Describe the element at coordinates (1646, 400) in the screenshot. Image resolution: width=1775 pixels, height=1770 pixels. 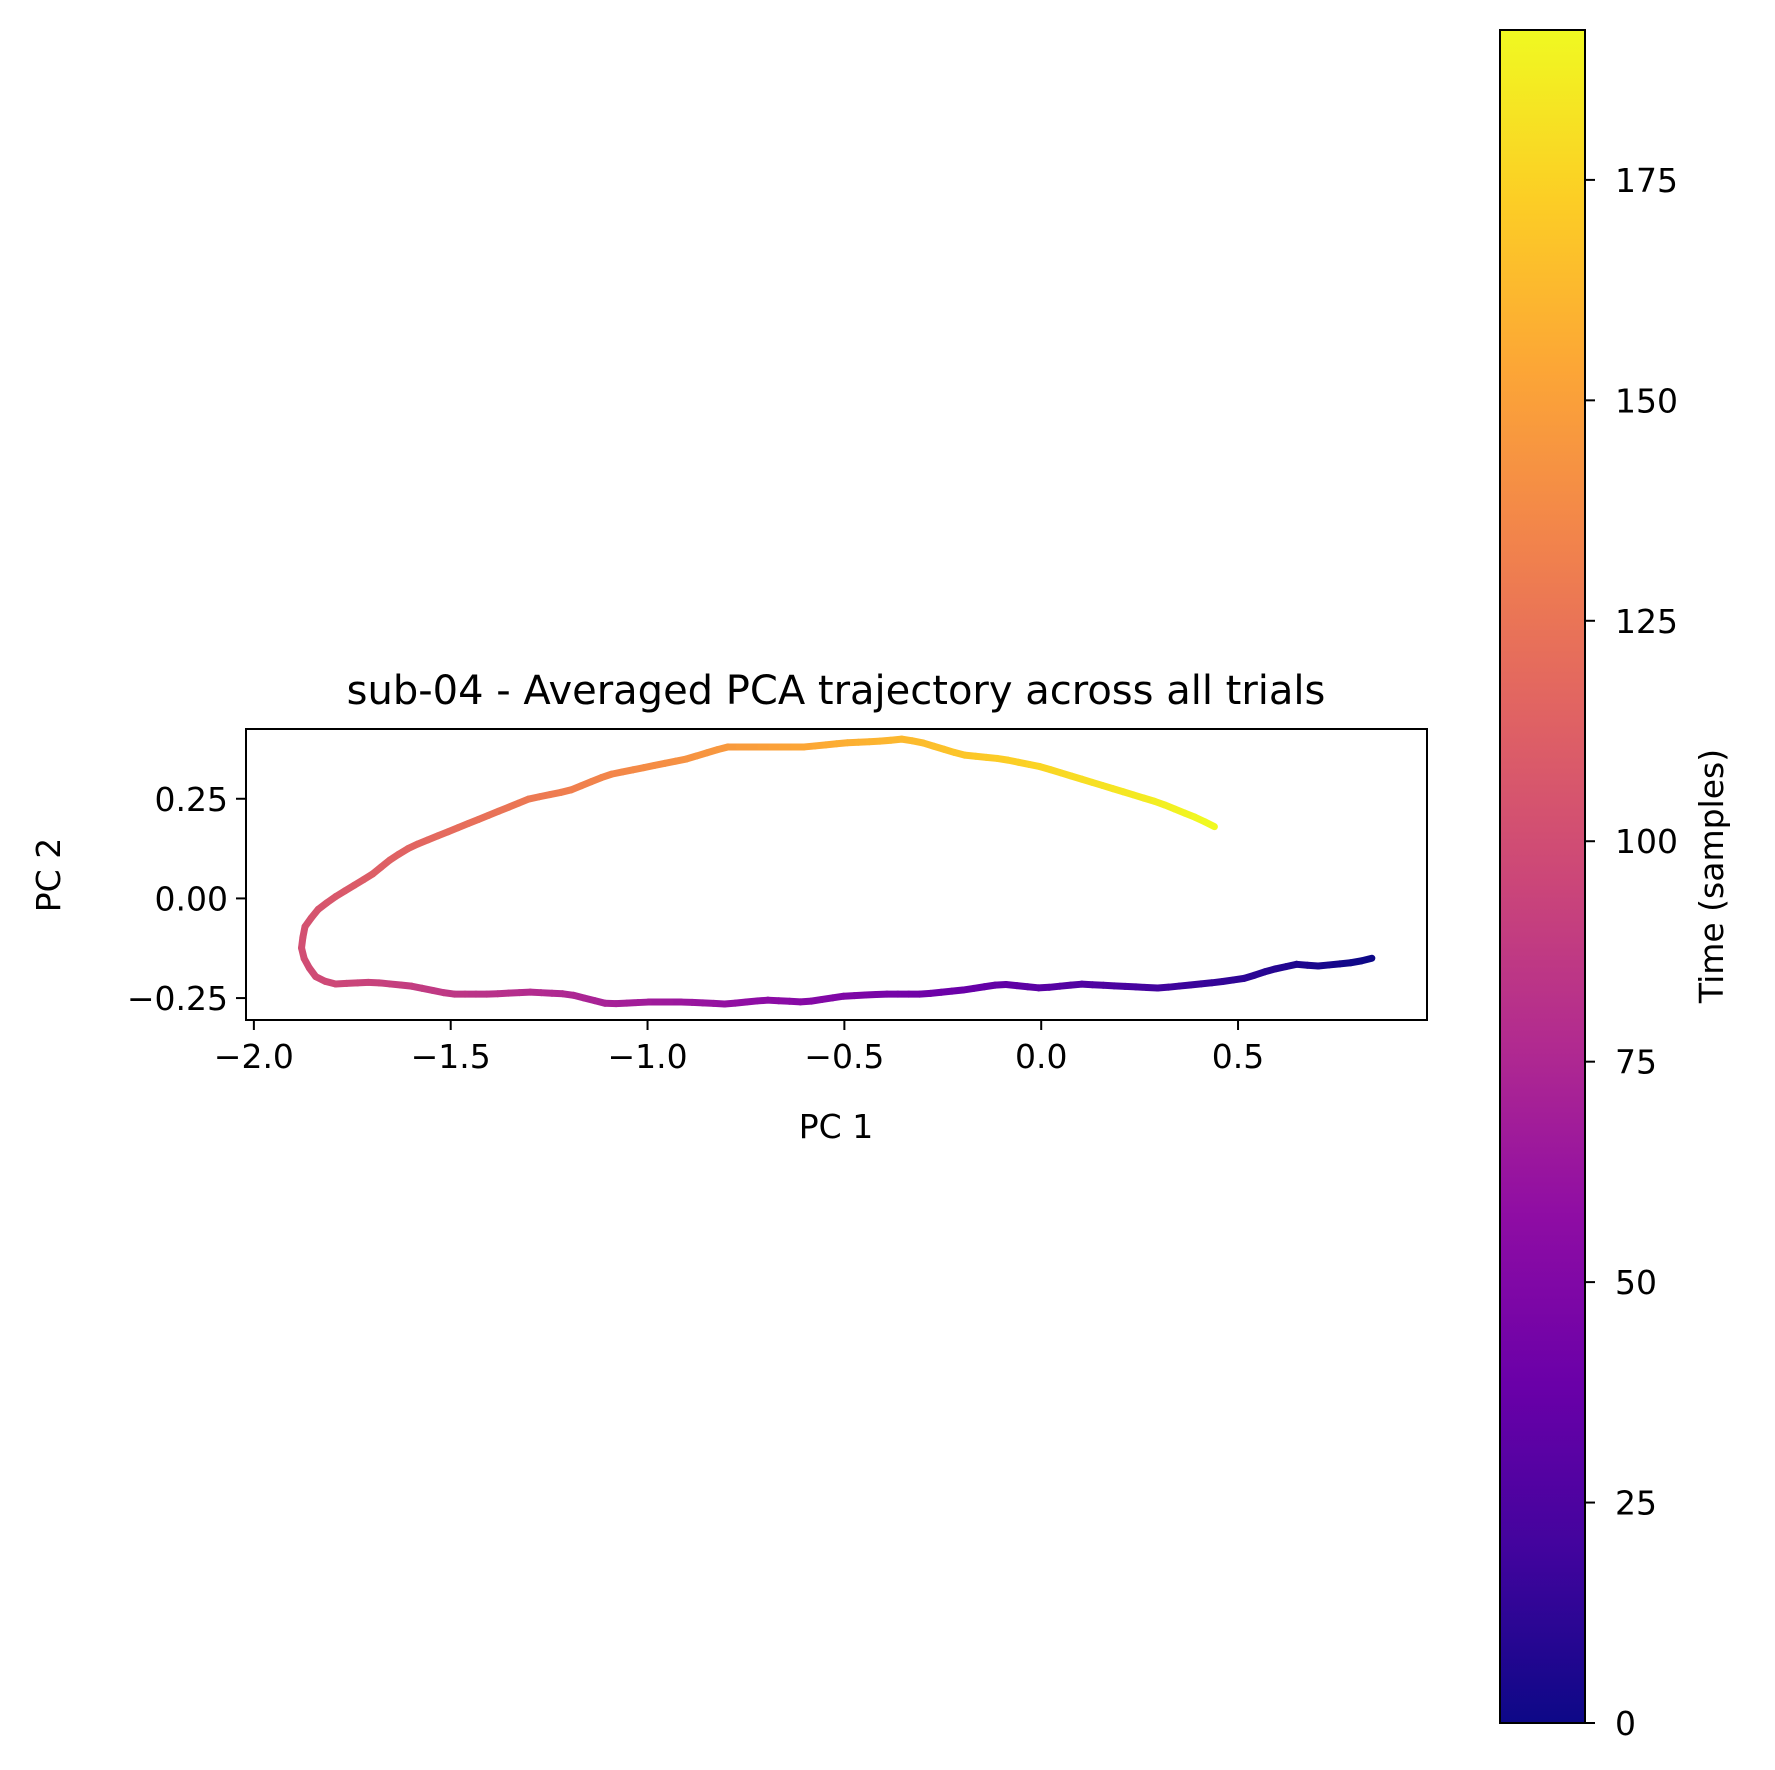
I see `colorbar-tick-label: 150` at that location.